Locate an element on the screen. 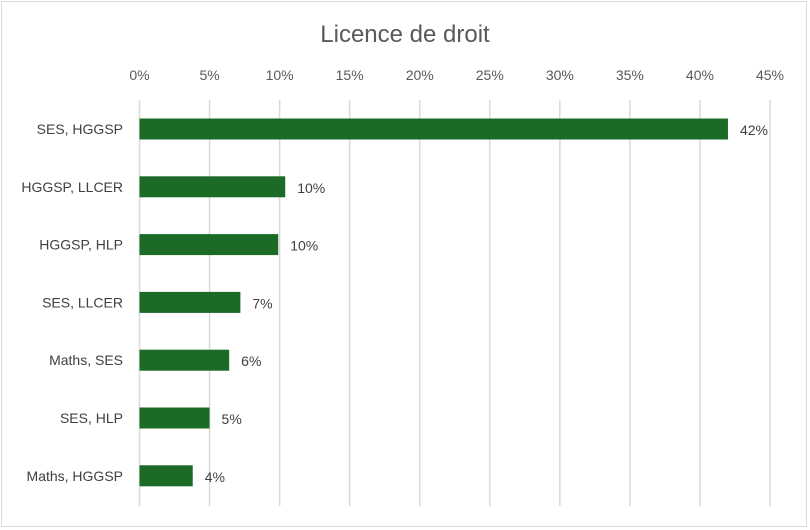  x-tick-label: 15% is located at coordinates (350, 75).